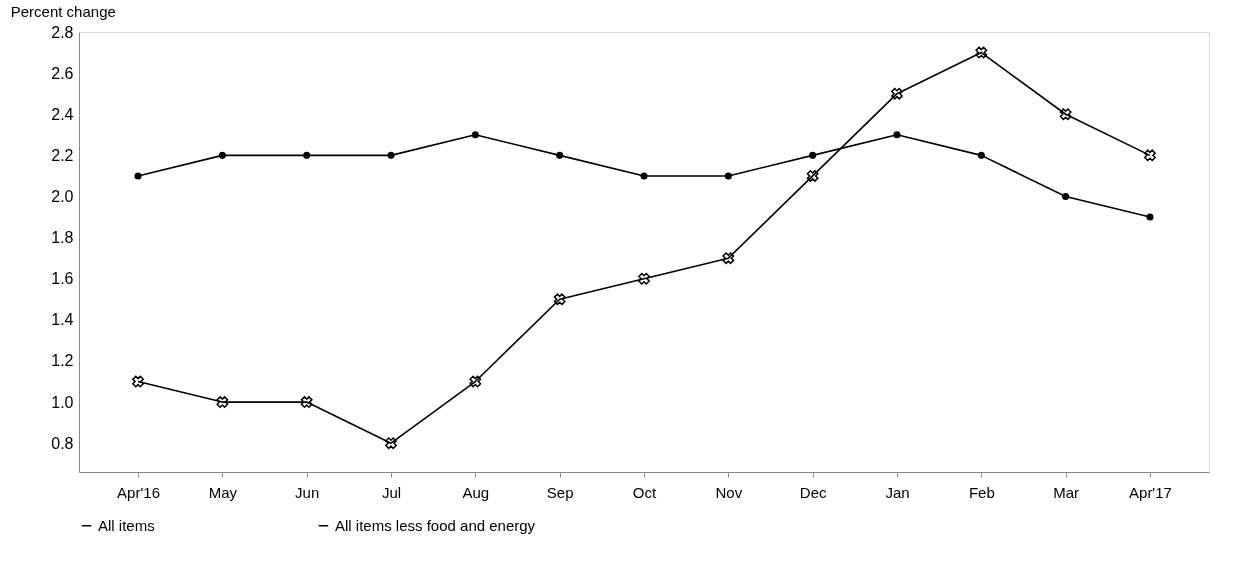  Describe the element at coordinates (62, 361) in the screenshot. I see `y-tick-label: 1.2` at that location.